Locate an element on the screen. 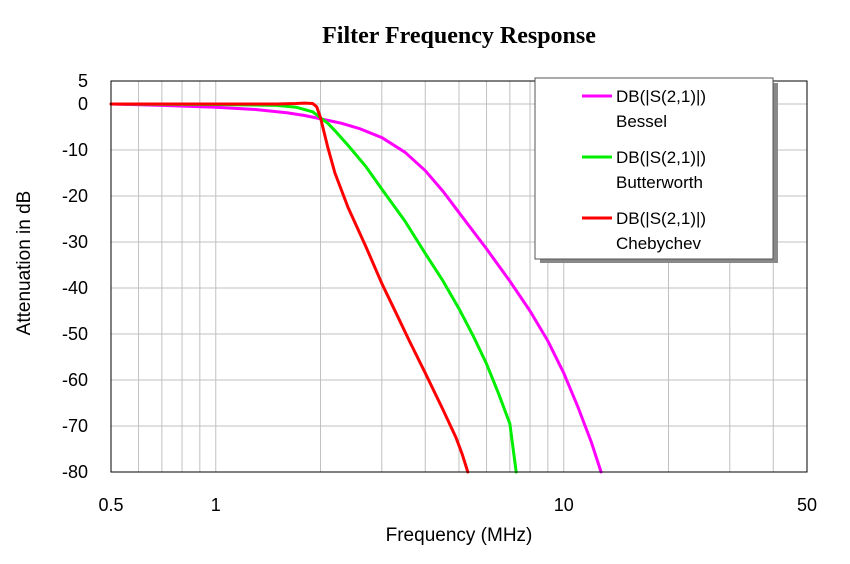 The image size is (850, 564). legend-label: Bessel is located at coordinates (641, 121).